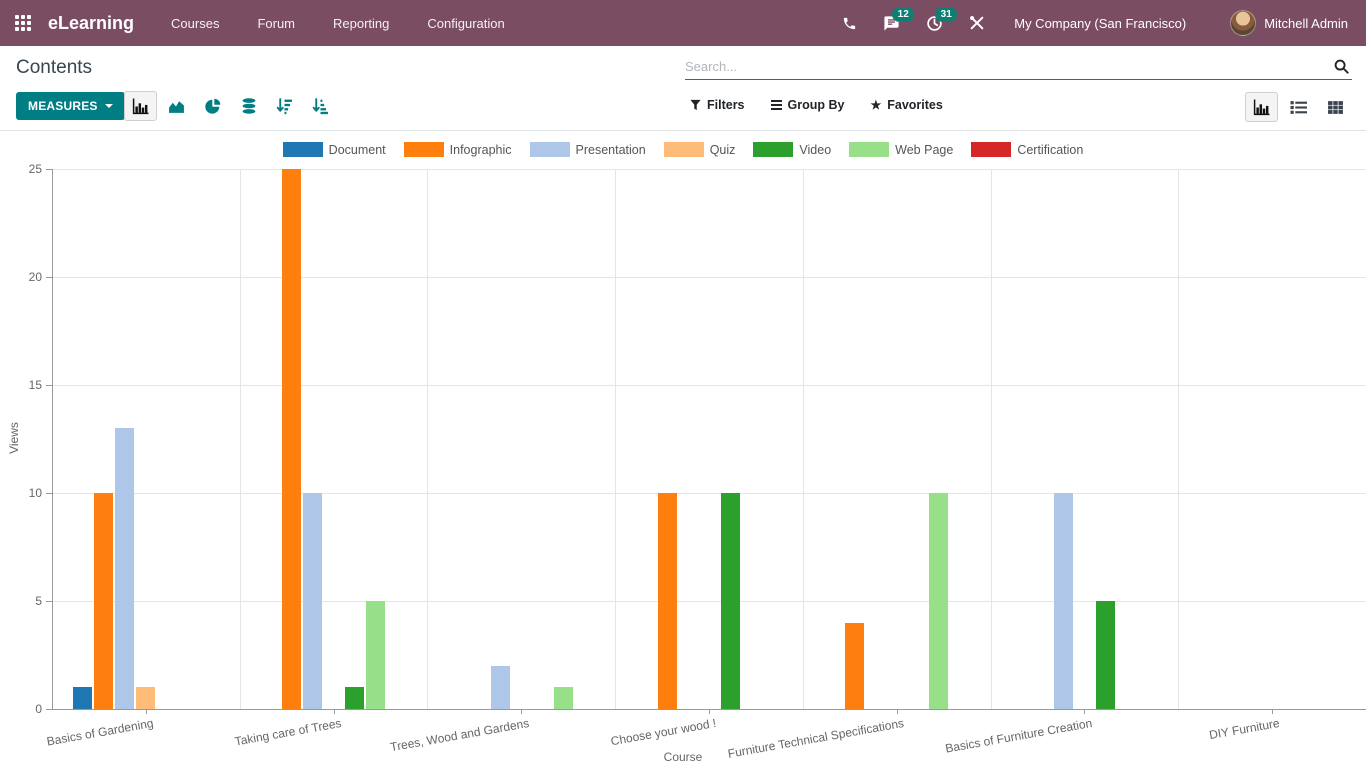 This screenshot has width=1366, height=768. Describe the element at coordinates (100, 732) in the screenshot. I see `x-tick-label: Basics of Gardening` at that location.